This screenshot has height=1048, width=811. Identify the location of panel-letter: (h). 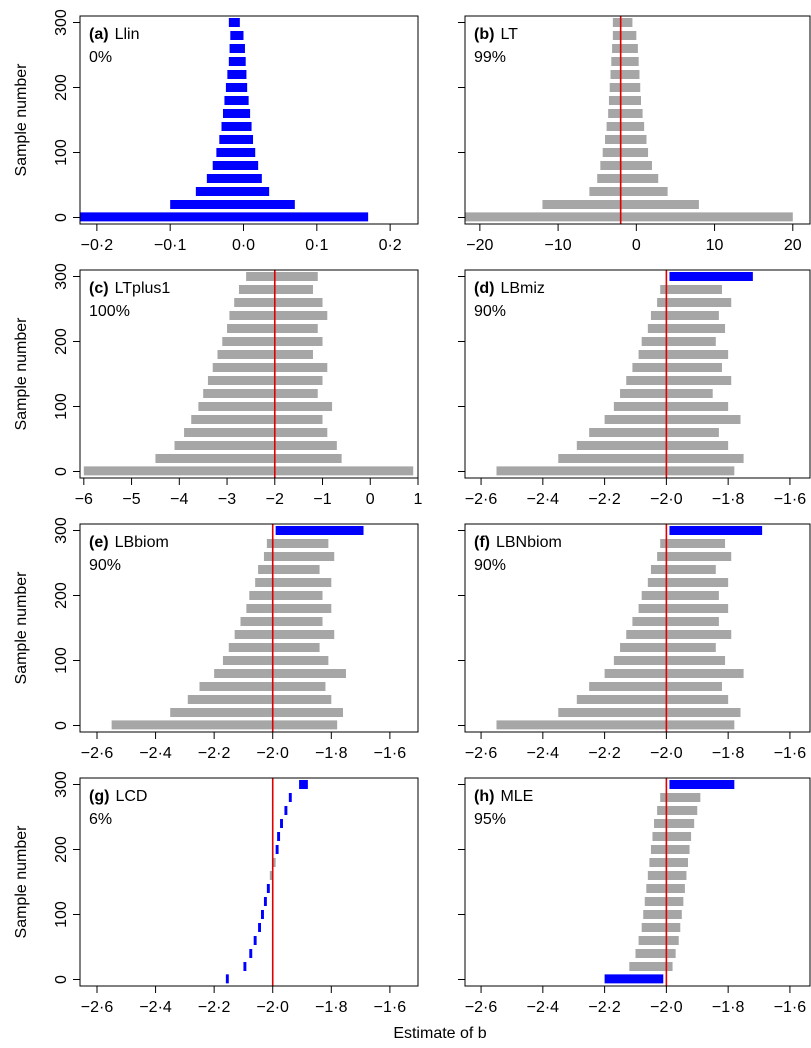
(484, 796).